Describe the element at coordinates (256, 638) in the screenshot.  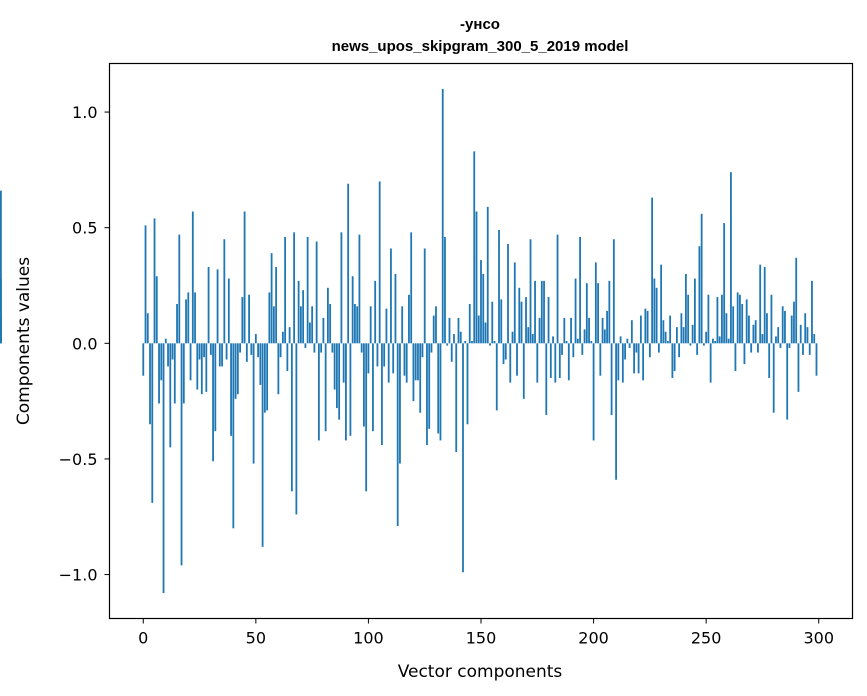
I see `x-tick-label: 50` at that location.